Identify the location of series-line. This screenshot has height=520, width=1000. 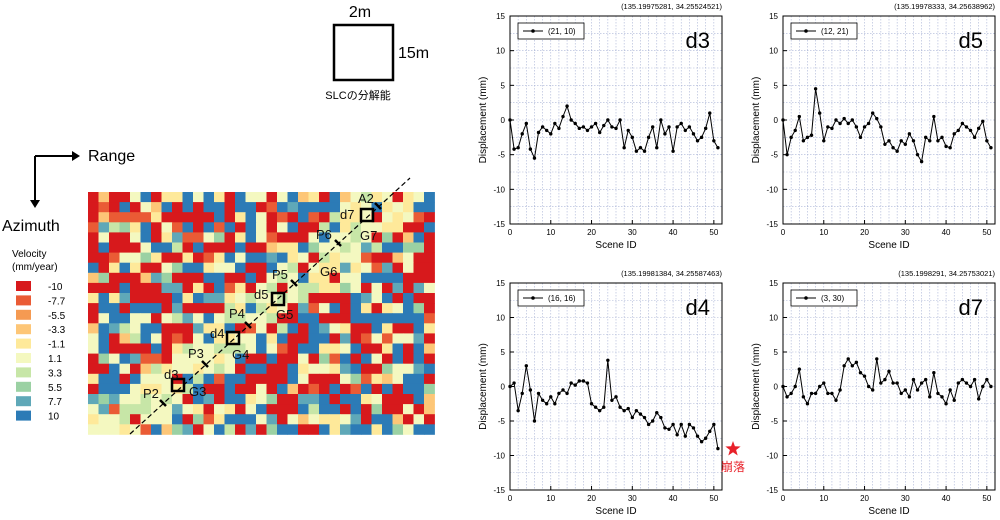
(887, 126).